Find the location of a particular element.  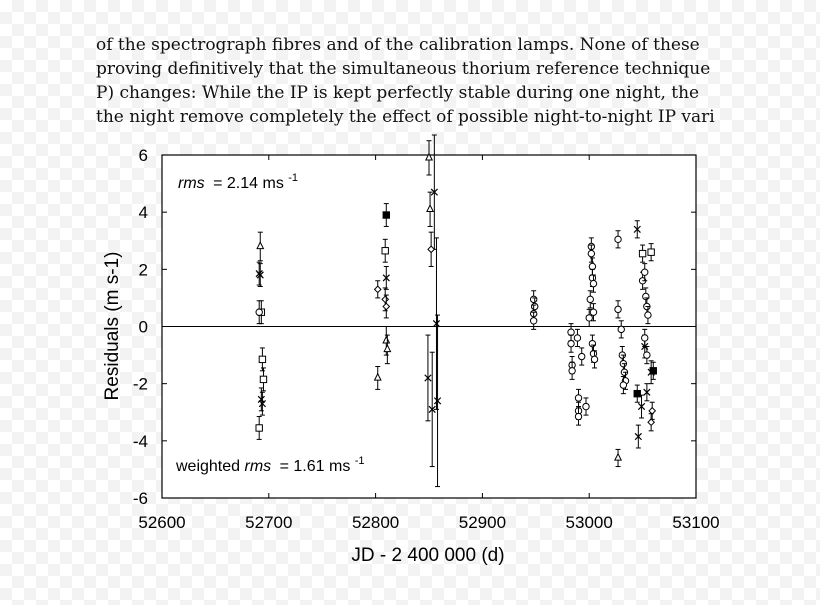

y-axis-title: Residuals (m s-1) is located at coordinates (112, 326).